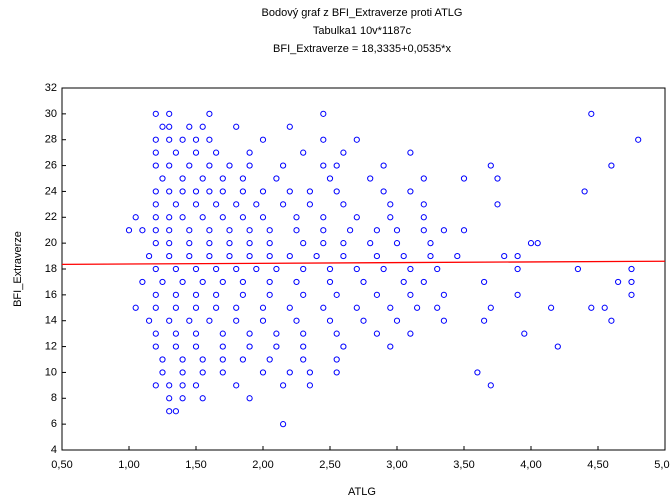 This screenshot has height=504, width=670. What do you see at coordinates (530, 465) in the screenshot?
I see `x-tick-label: 4,00` at bounding box center [530, 465].